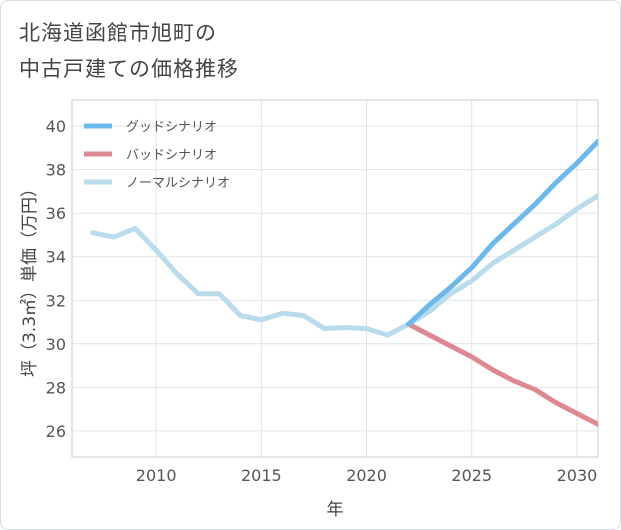 The height and width of the screenshot is (530, 621). I want to click on x-tick-label: 2025, so click(471, 475).